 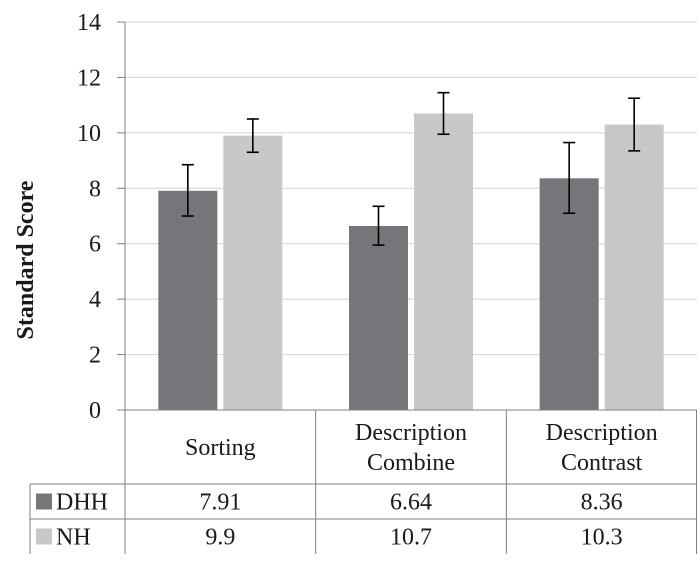 What do you see at coordinates (44, 501) in the screenshot?
I see `legend-swatch-dhh` at bounding box center [44, 501].